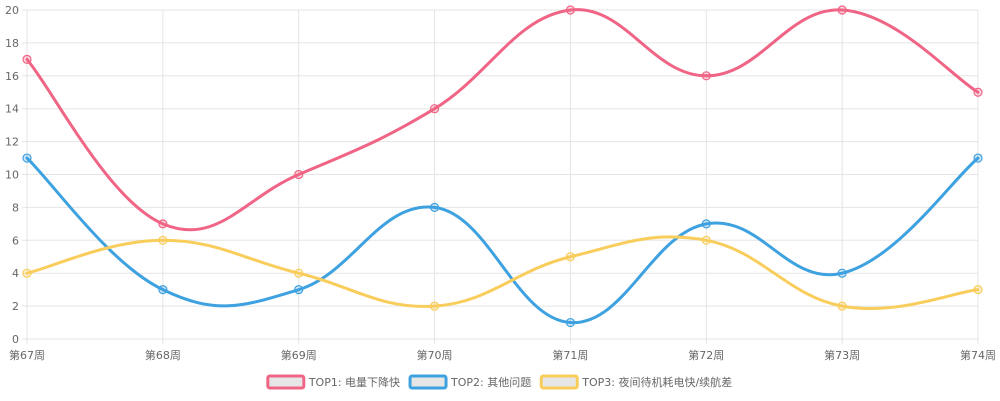 The image size is (1000, 401). I want to click on x-tick-label: 第72周, so click(706, 355).